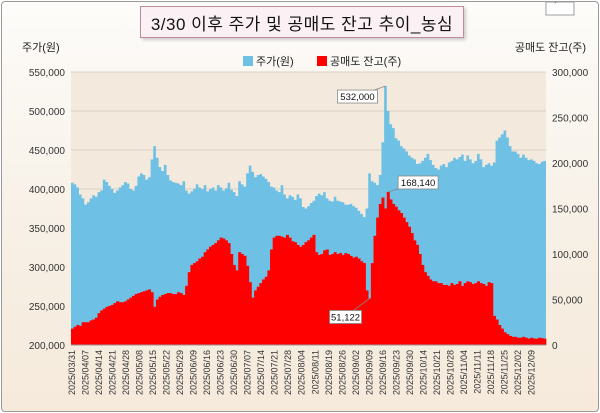 This screenshot has width=600, height=413. I want to click on x-tick-label: 2025/09/30, so click(410, 372).